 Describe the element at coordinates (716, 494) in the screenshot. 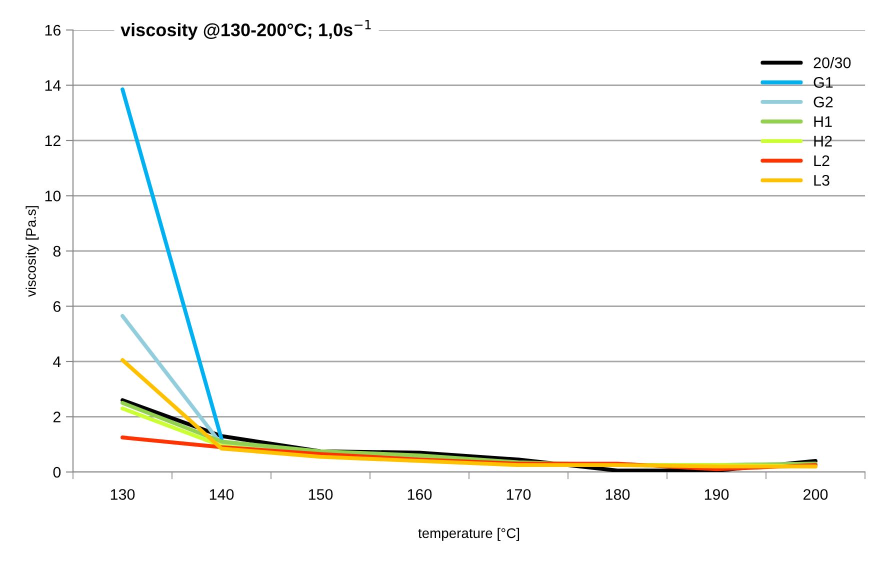

I see `x-tick-label: 190` at that location.